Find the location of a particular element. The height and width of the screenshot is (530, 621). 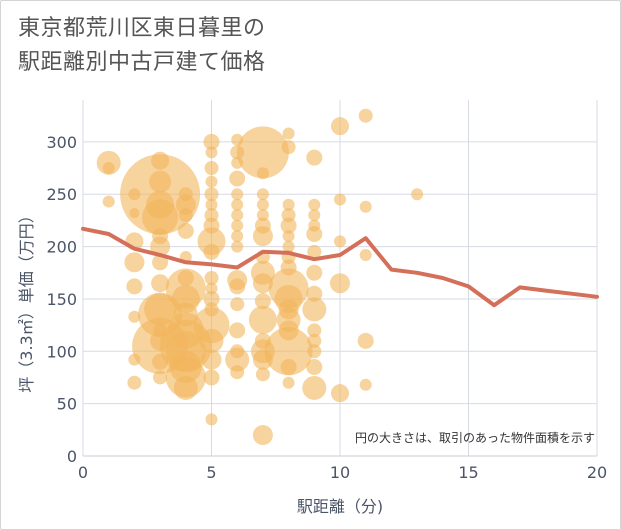

average-price-line is located at coordinates (340, 267).